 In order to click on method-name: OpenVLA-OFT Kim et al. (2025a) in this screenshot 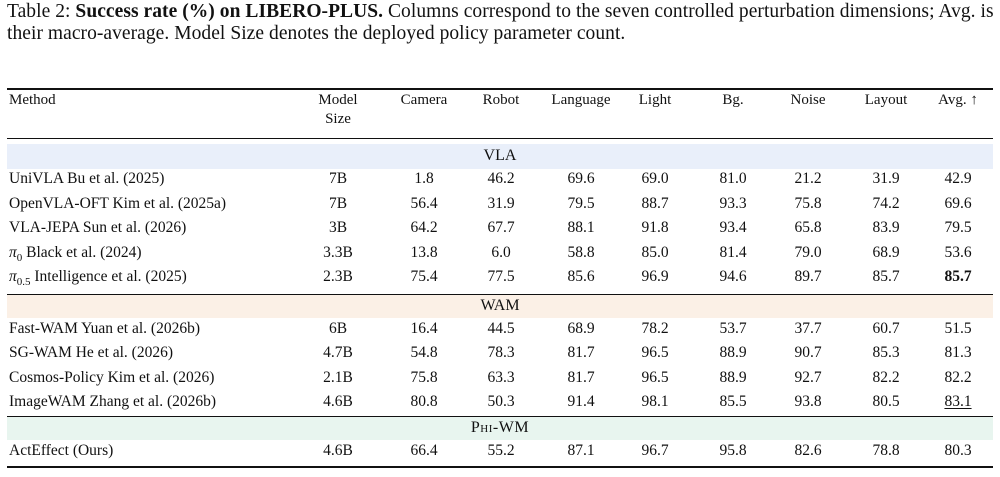, I will do `click(118, 203)`.